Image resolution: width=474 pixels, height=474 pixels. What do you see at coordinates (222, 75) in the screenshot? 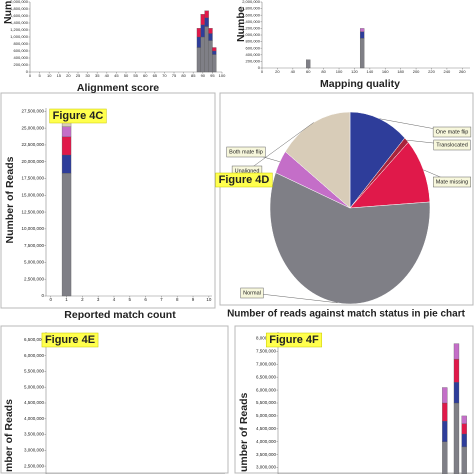
I see `x-tick-label: 100` at bounding box center [222, 75].